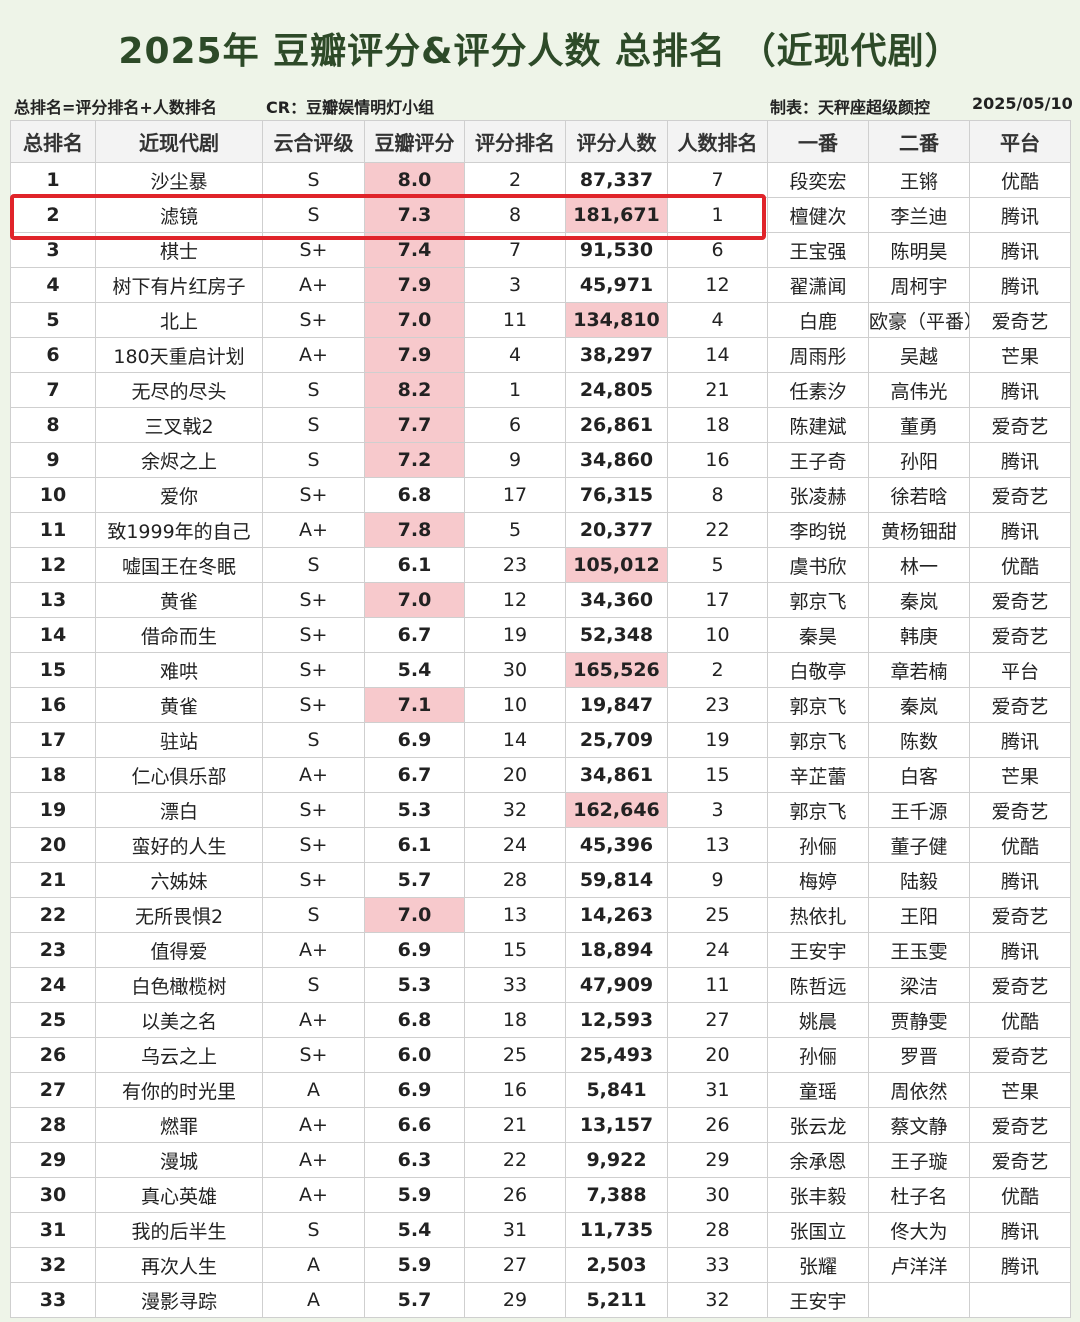 The image size is (1080, 1322). What do you see at coordinates (179, 425) in the screenshot?
I see `table-cell: 三叉戟2` at bounding box center [179, 425].